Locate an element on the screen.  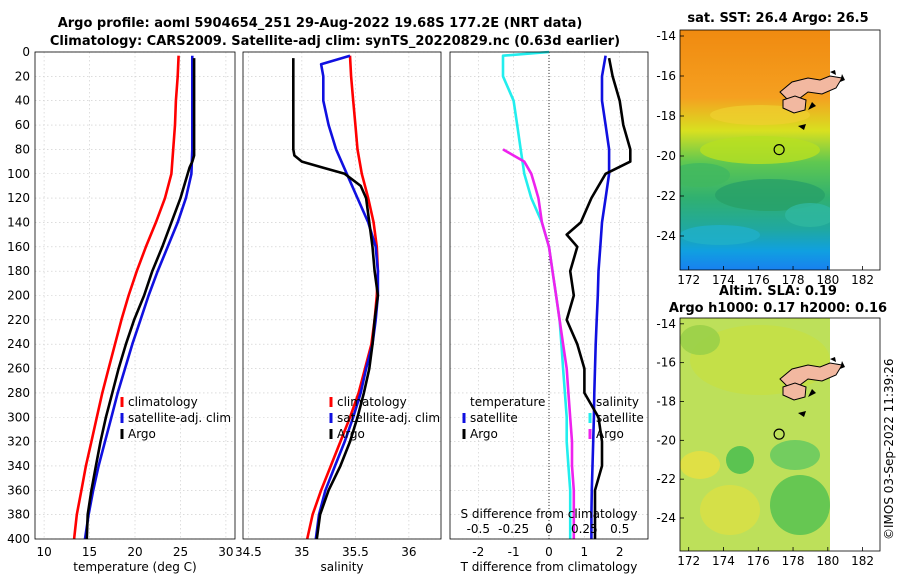
map-x-tick-label: 180 is located at coordinates (827, 561).